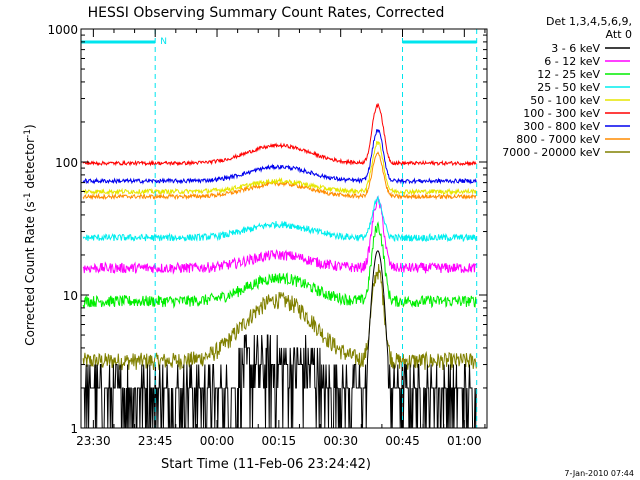 The height and width of the screenshot is (480, 640). I want to click on legend-label: 7000 - 20000 keV, so click(551, 152).